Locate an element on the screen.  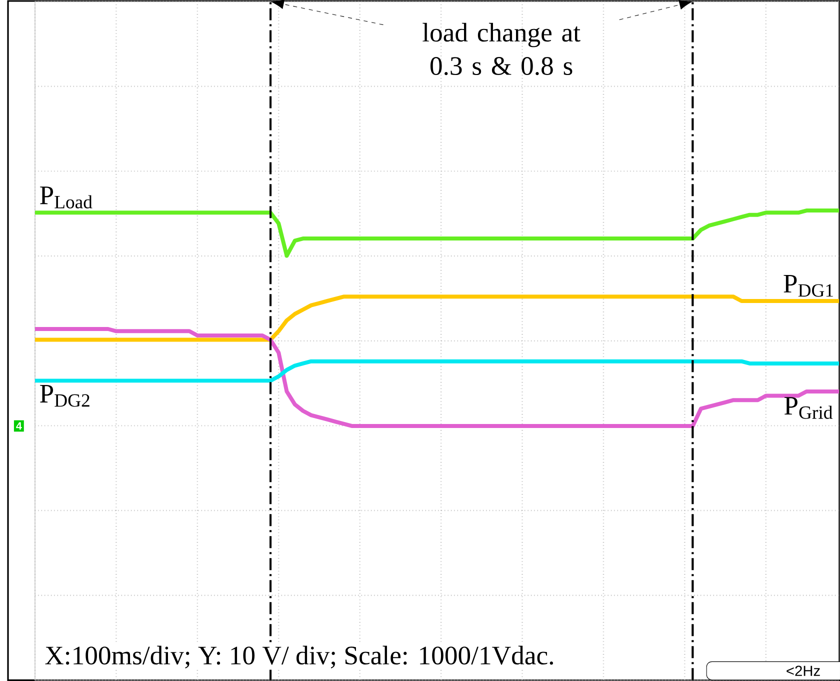
series-label: P$_{DG1}$ is located at coordinates (808, 285).